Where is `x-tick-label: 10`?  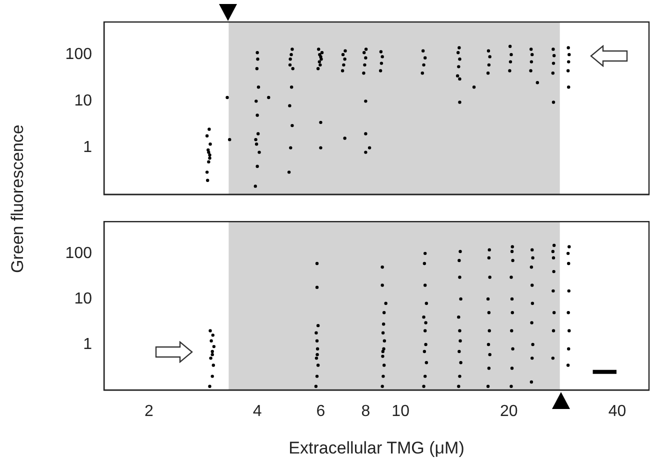 x-tick-label: 10 is located at coordinates (401, 411).